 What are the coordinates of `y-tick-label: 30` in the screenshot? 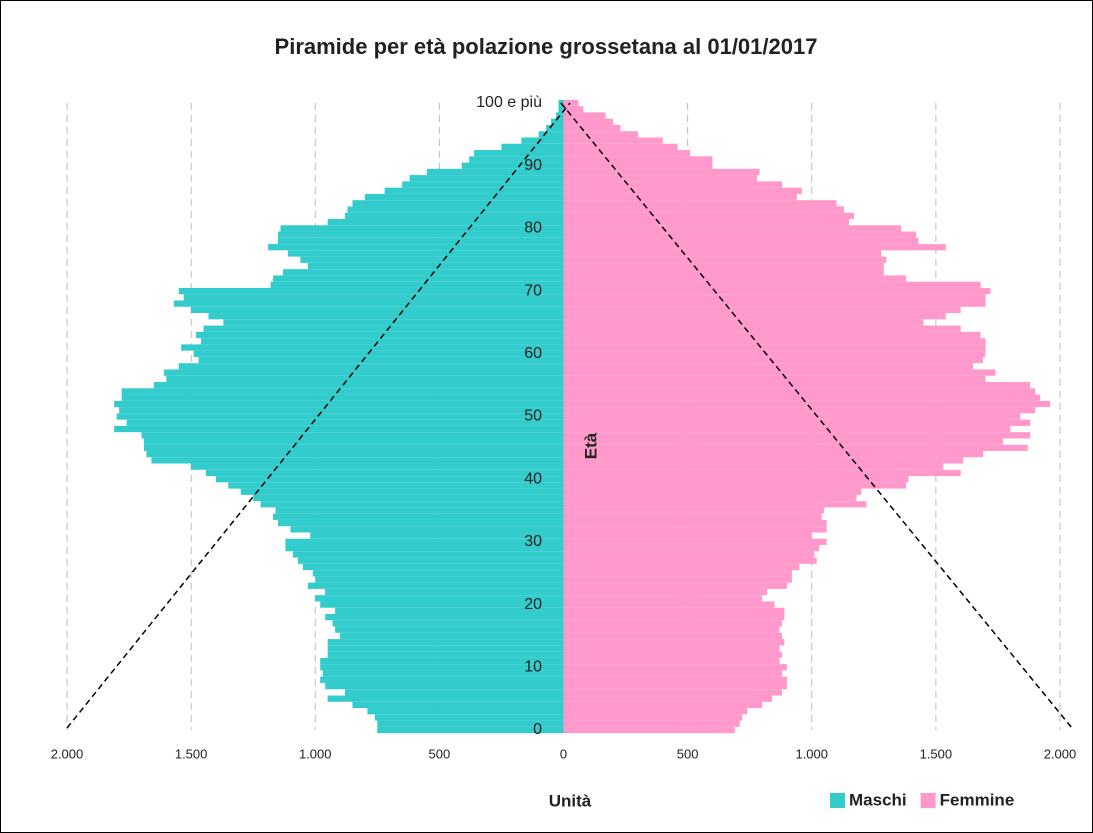 It's located at (533, 541).